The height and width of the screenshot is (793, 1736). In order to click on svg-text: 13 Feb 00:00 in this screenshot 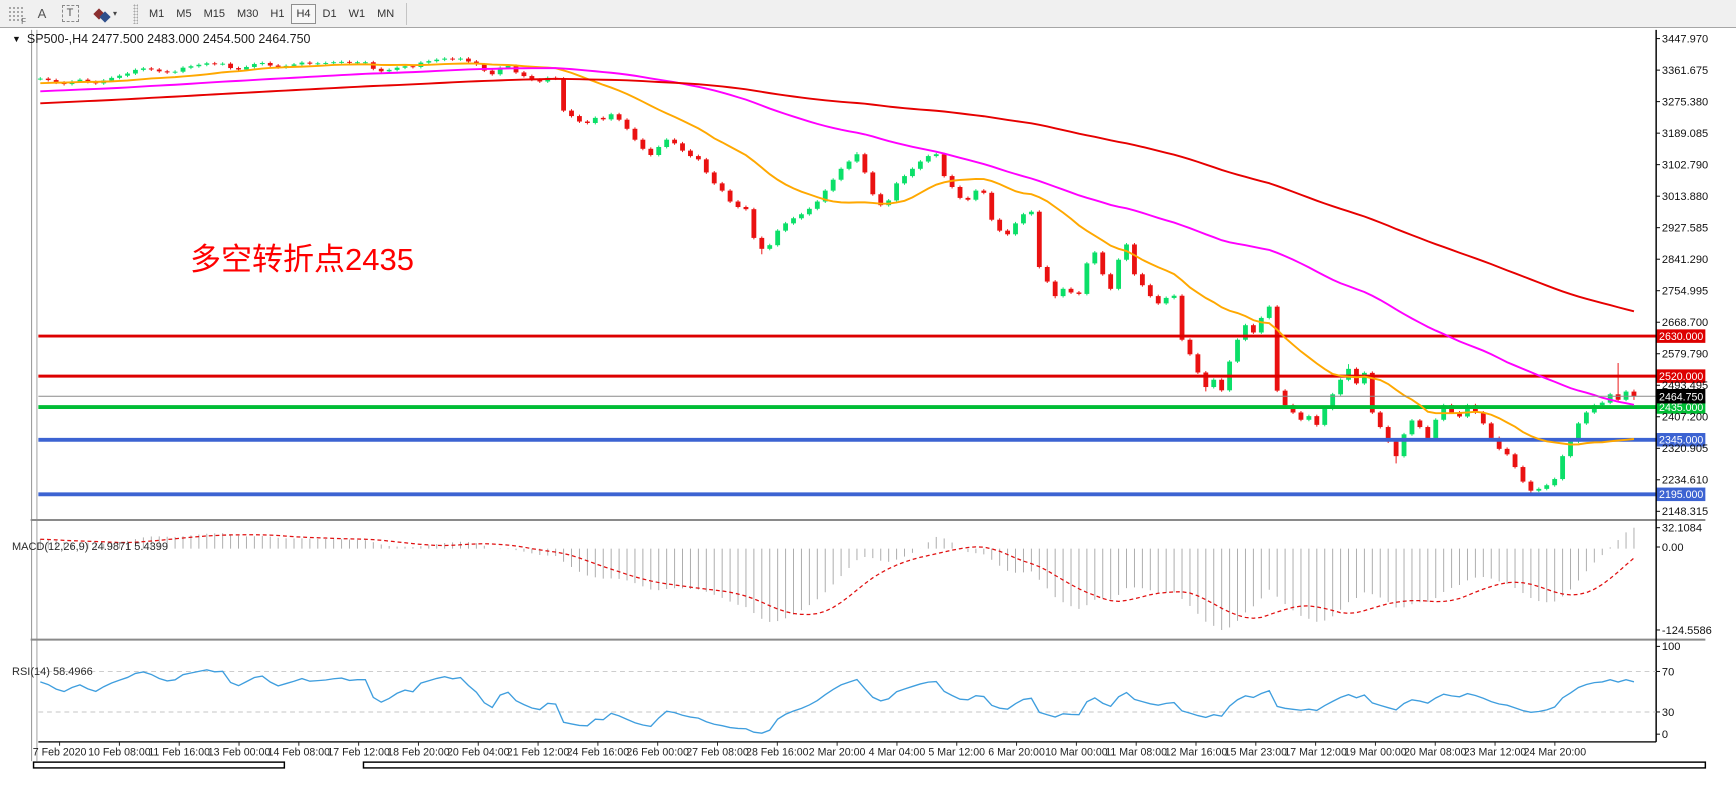, I will do `click(239, 752)`.